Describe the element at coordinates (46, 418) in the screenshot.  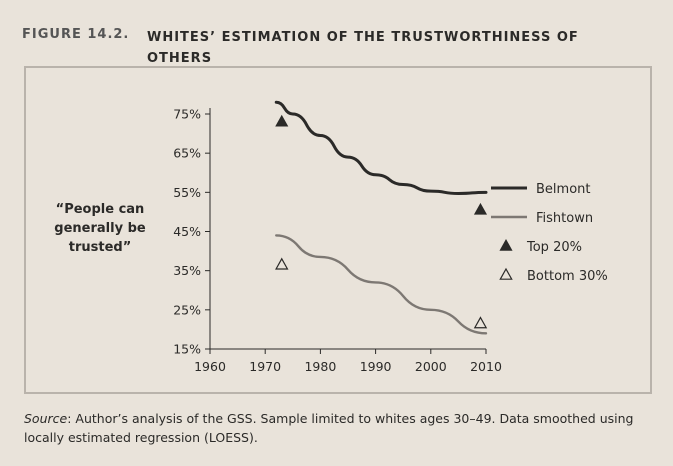
I see `source-prefix: Source` at that location.